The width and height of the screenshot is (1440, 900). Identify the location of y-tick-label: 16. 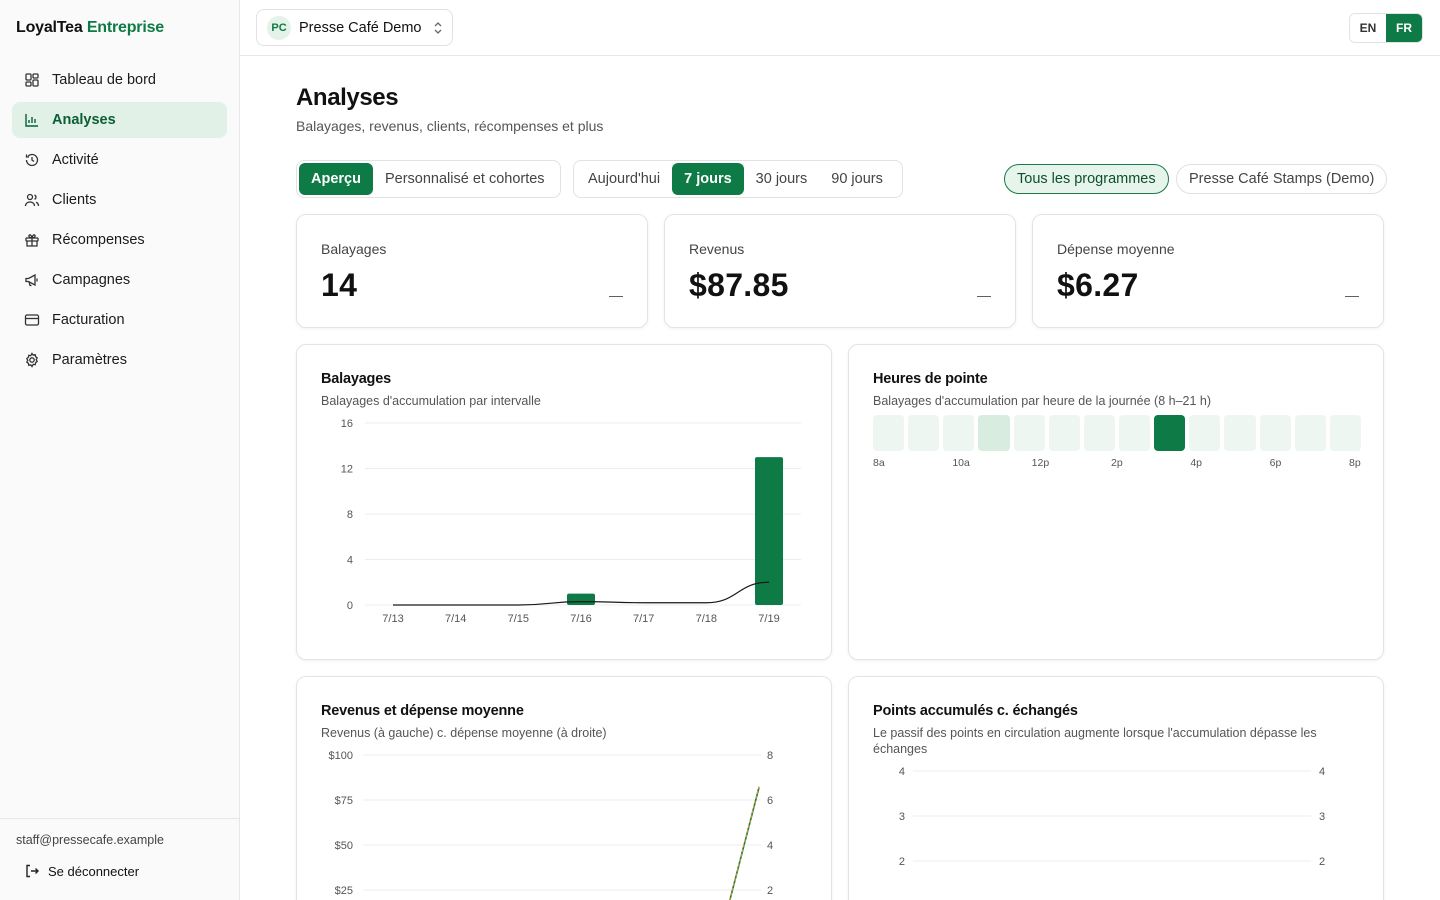
(347, 424).